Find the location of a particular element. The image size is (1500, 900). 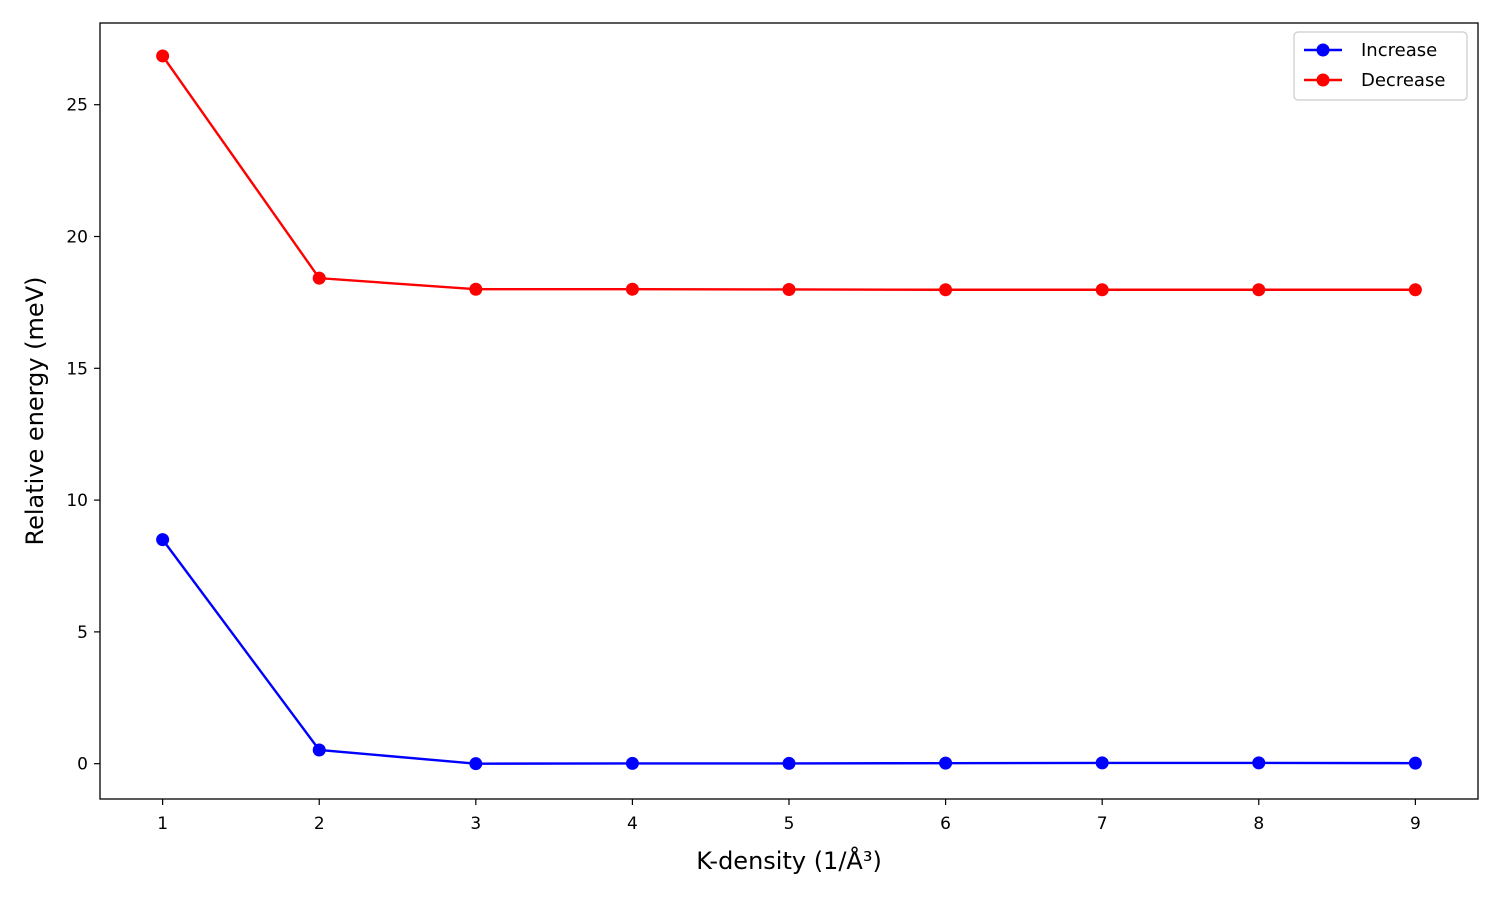

y-tick-label: 25 is located at coordinates (77, 106).